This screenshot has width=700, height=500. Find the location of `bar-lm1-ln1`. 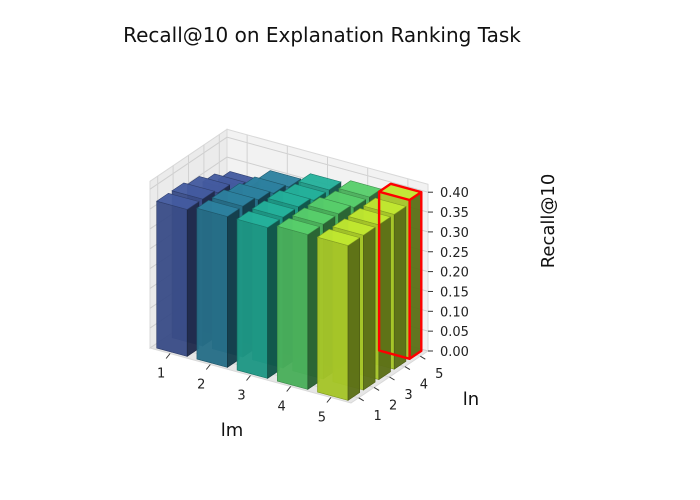

bar-lm1-ln1 is located at coordinates (177, 274).